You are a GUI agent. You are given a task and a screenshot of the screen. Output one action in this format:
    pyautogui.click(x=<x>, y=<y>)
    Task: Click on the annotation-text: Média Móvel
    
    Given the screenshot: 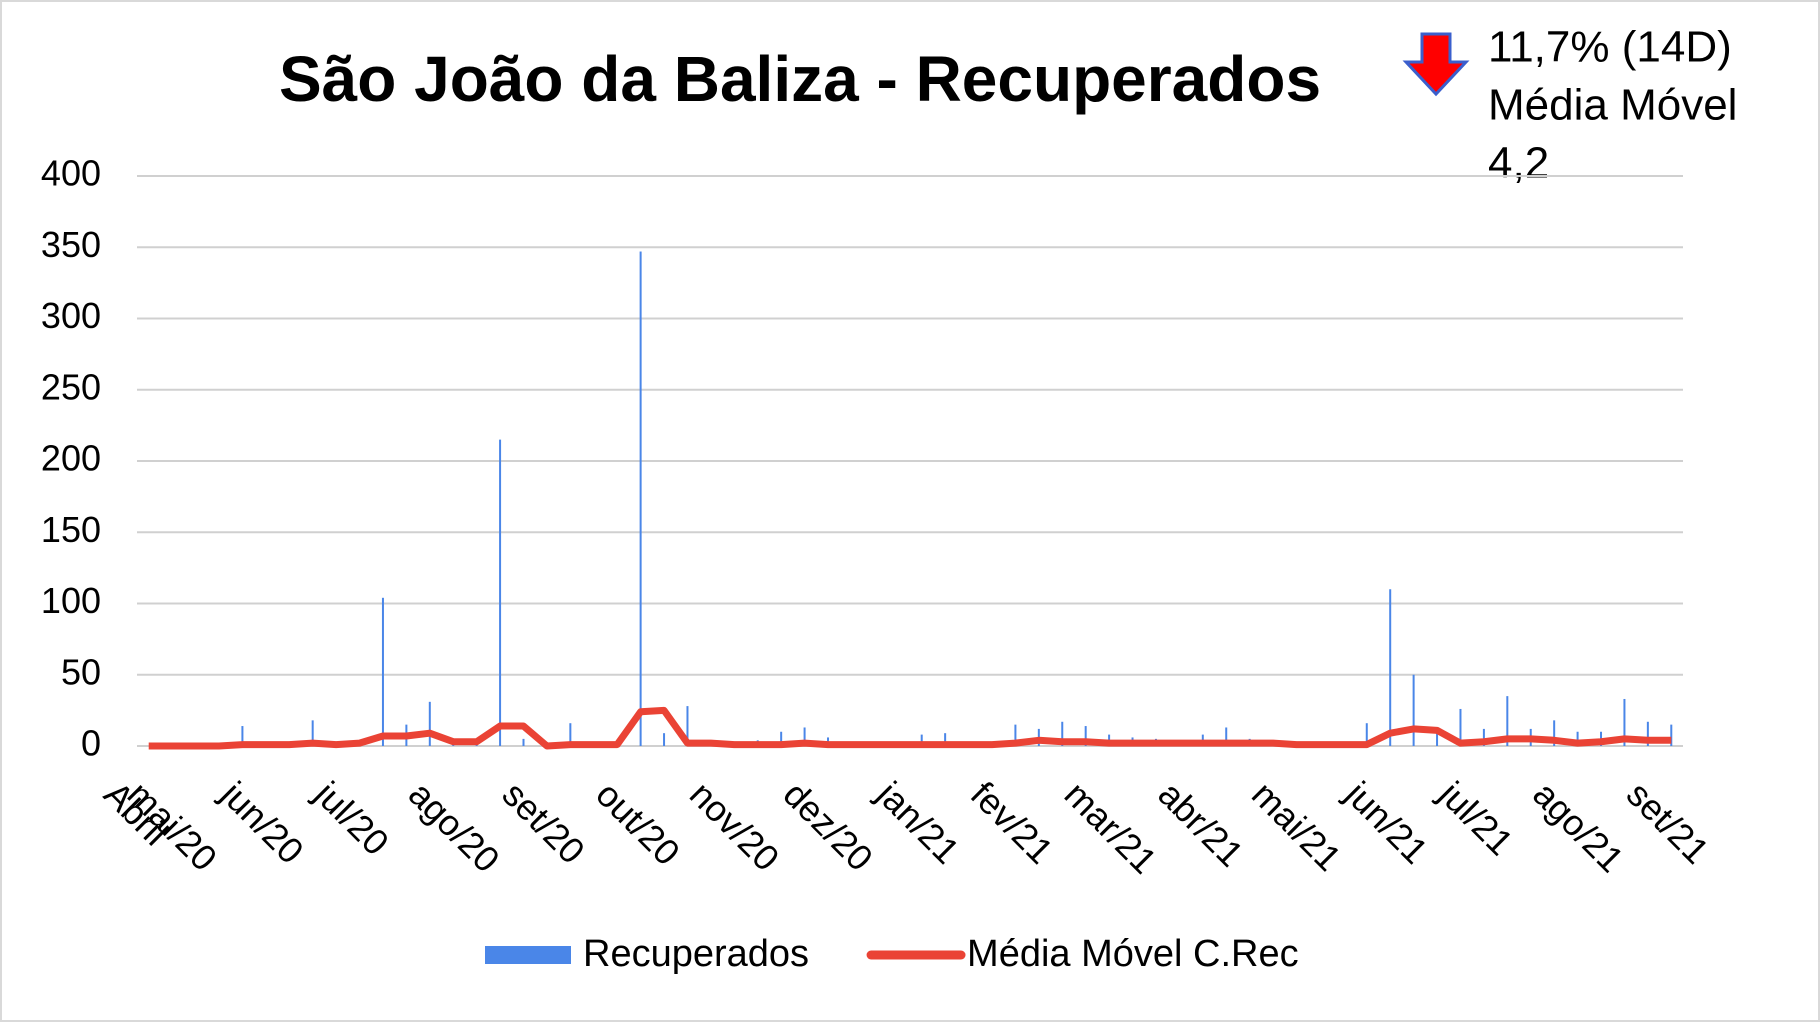 What is the action you would take?
    pyautogui.click(x=1612, y=105)
    